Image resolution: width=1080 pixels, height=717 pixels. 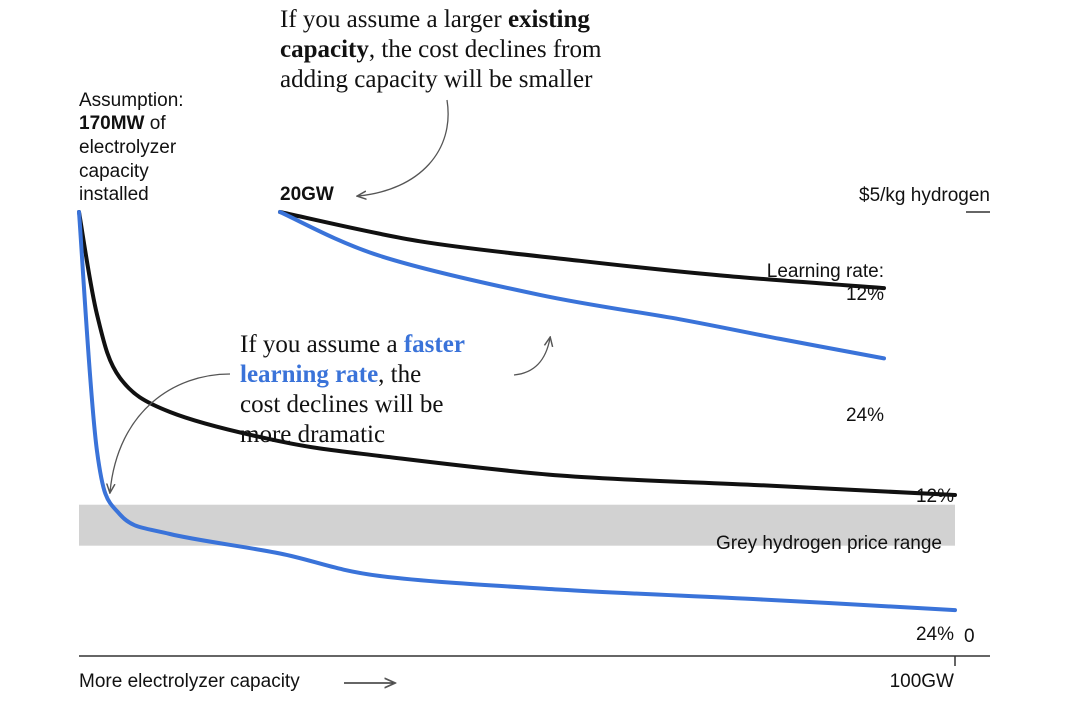 I want to click on top-annotation-line1: If you assume a larger existing, so click(x=435, y=19).